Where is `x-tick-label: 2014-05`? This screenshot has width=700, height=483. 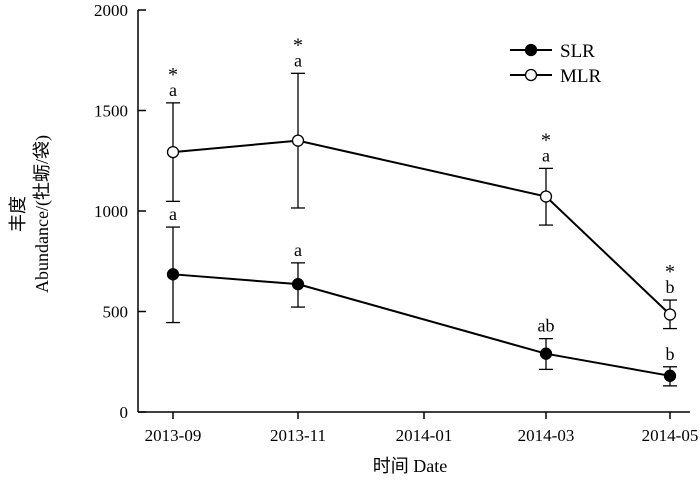 x-tick-label: 2014-05 is located at coordinates (670, 435).